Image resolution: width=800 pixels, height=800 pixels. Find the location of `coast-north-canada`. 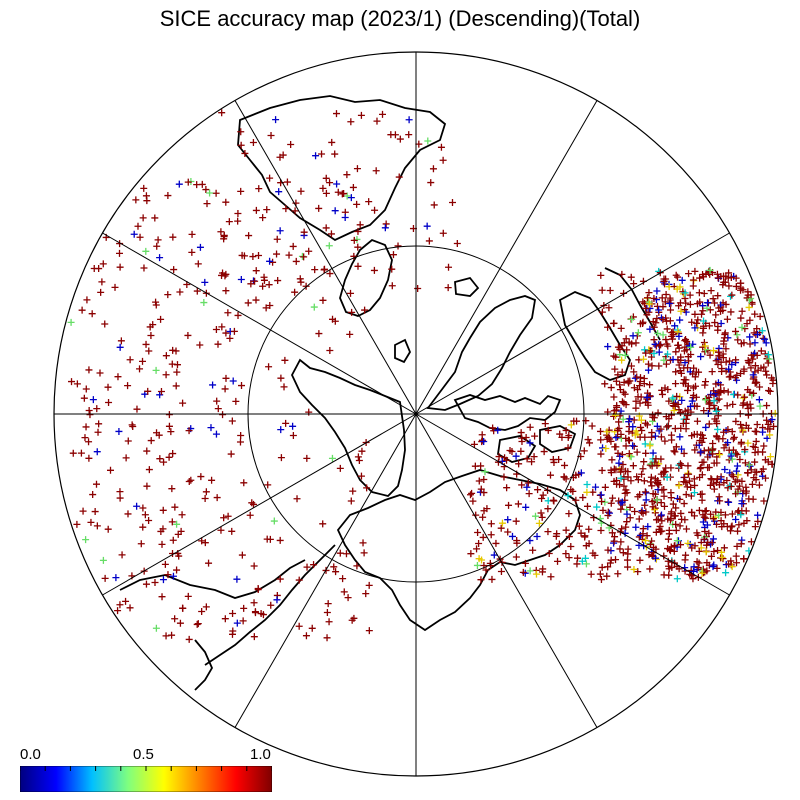

coast-north-canada is located at coordinates (632, 304).